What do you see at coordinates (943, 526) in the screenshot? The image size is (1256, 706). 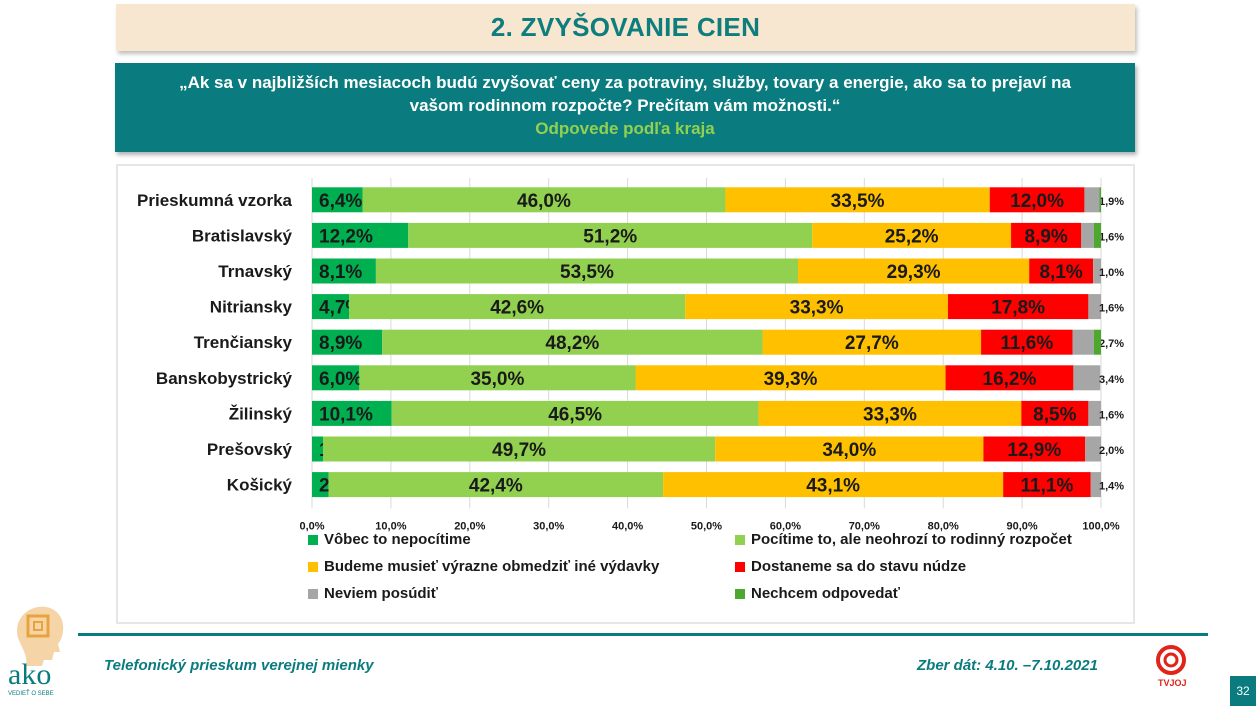 I see `x-tick-label: 80,0%` at bounding box center [943, 526].